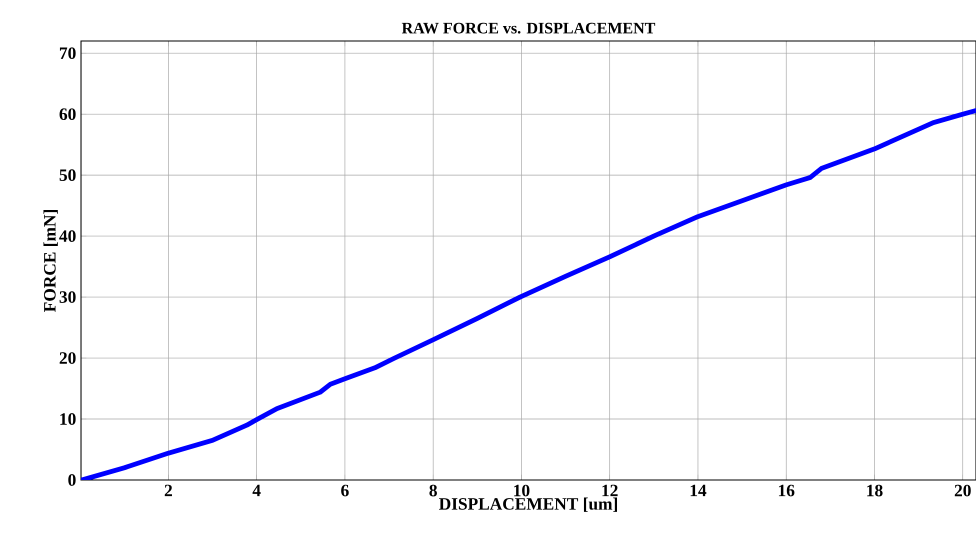 The height and width of the screenshot is (539, 976). Describe the element at coordinates (528, 505) in the screenshot. I see `x-axis-title: DISPLACEMENT [um]` at that location.